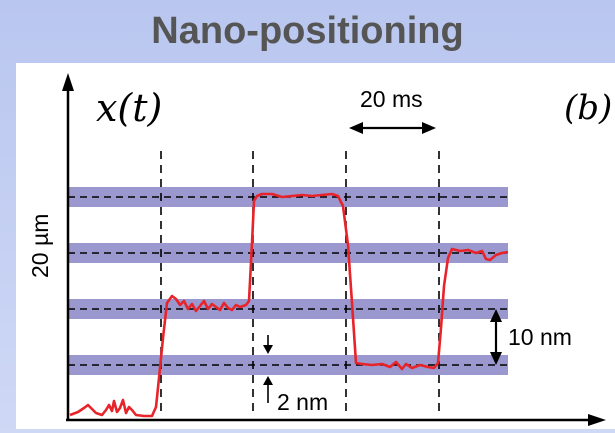 The width and height of the screenshot is (615, 433). Describe the element at coordinates (68, 82) in the screenshot. I see `y-axis-arrowhead` at that location.